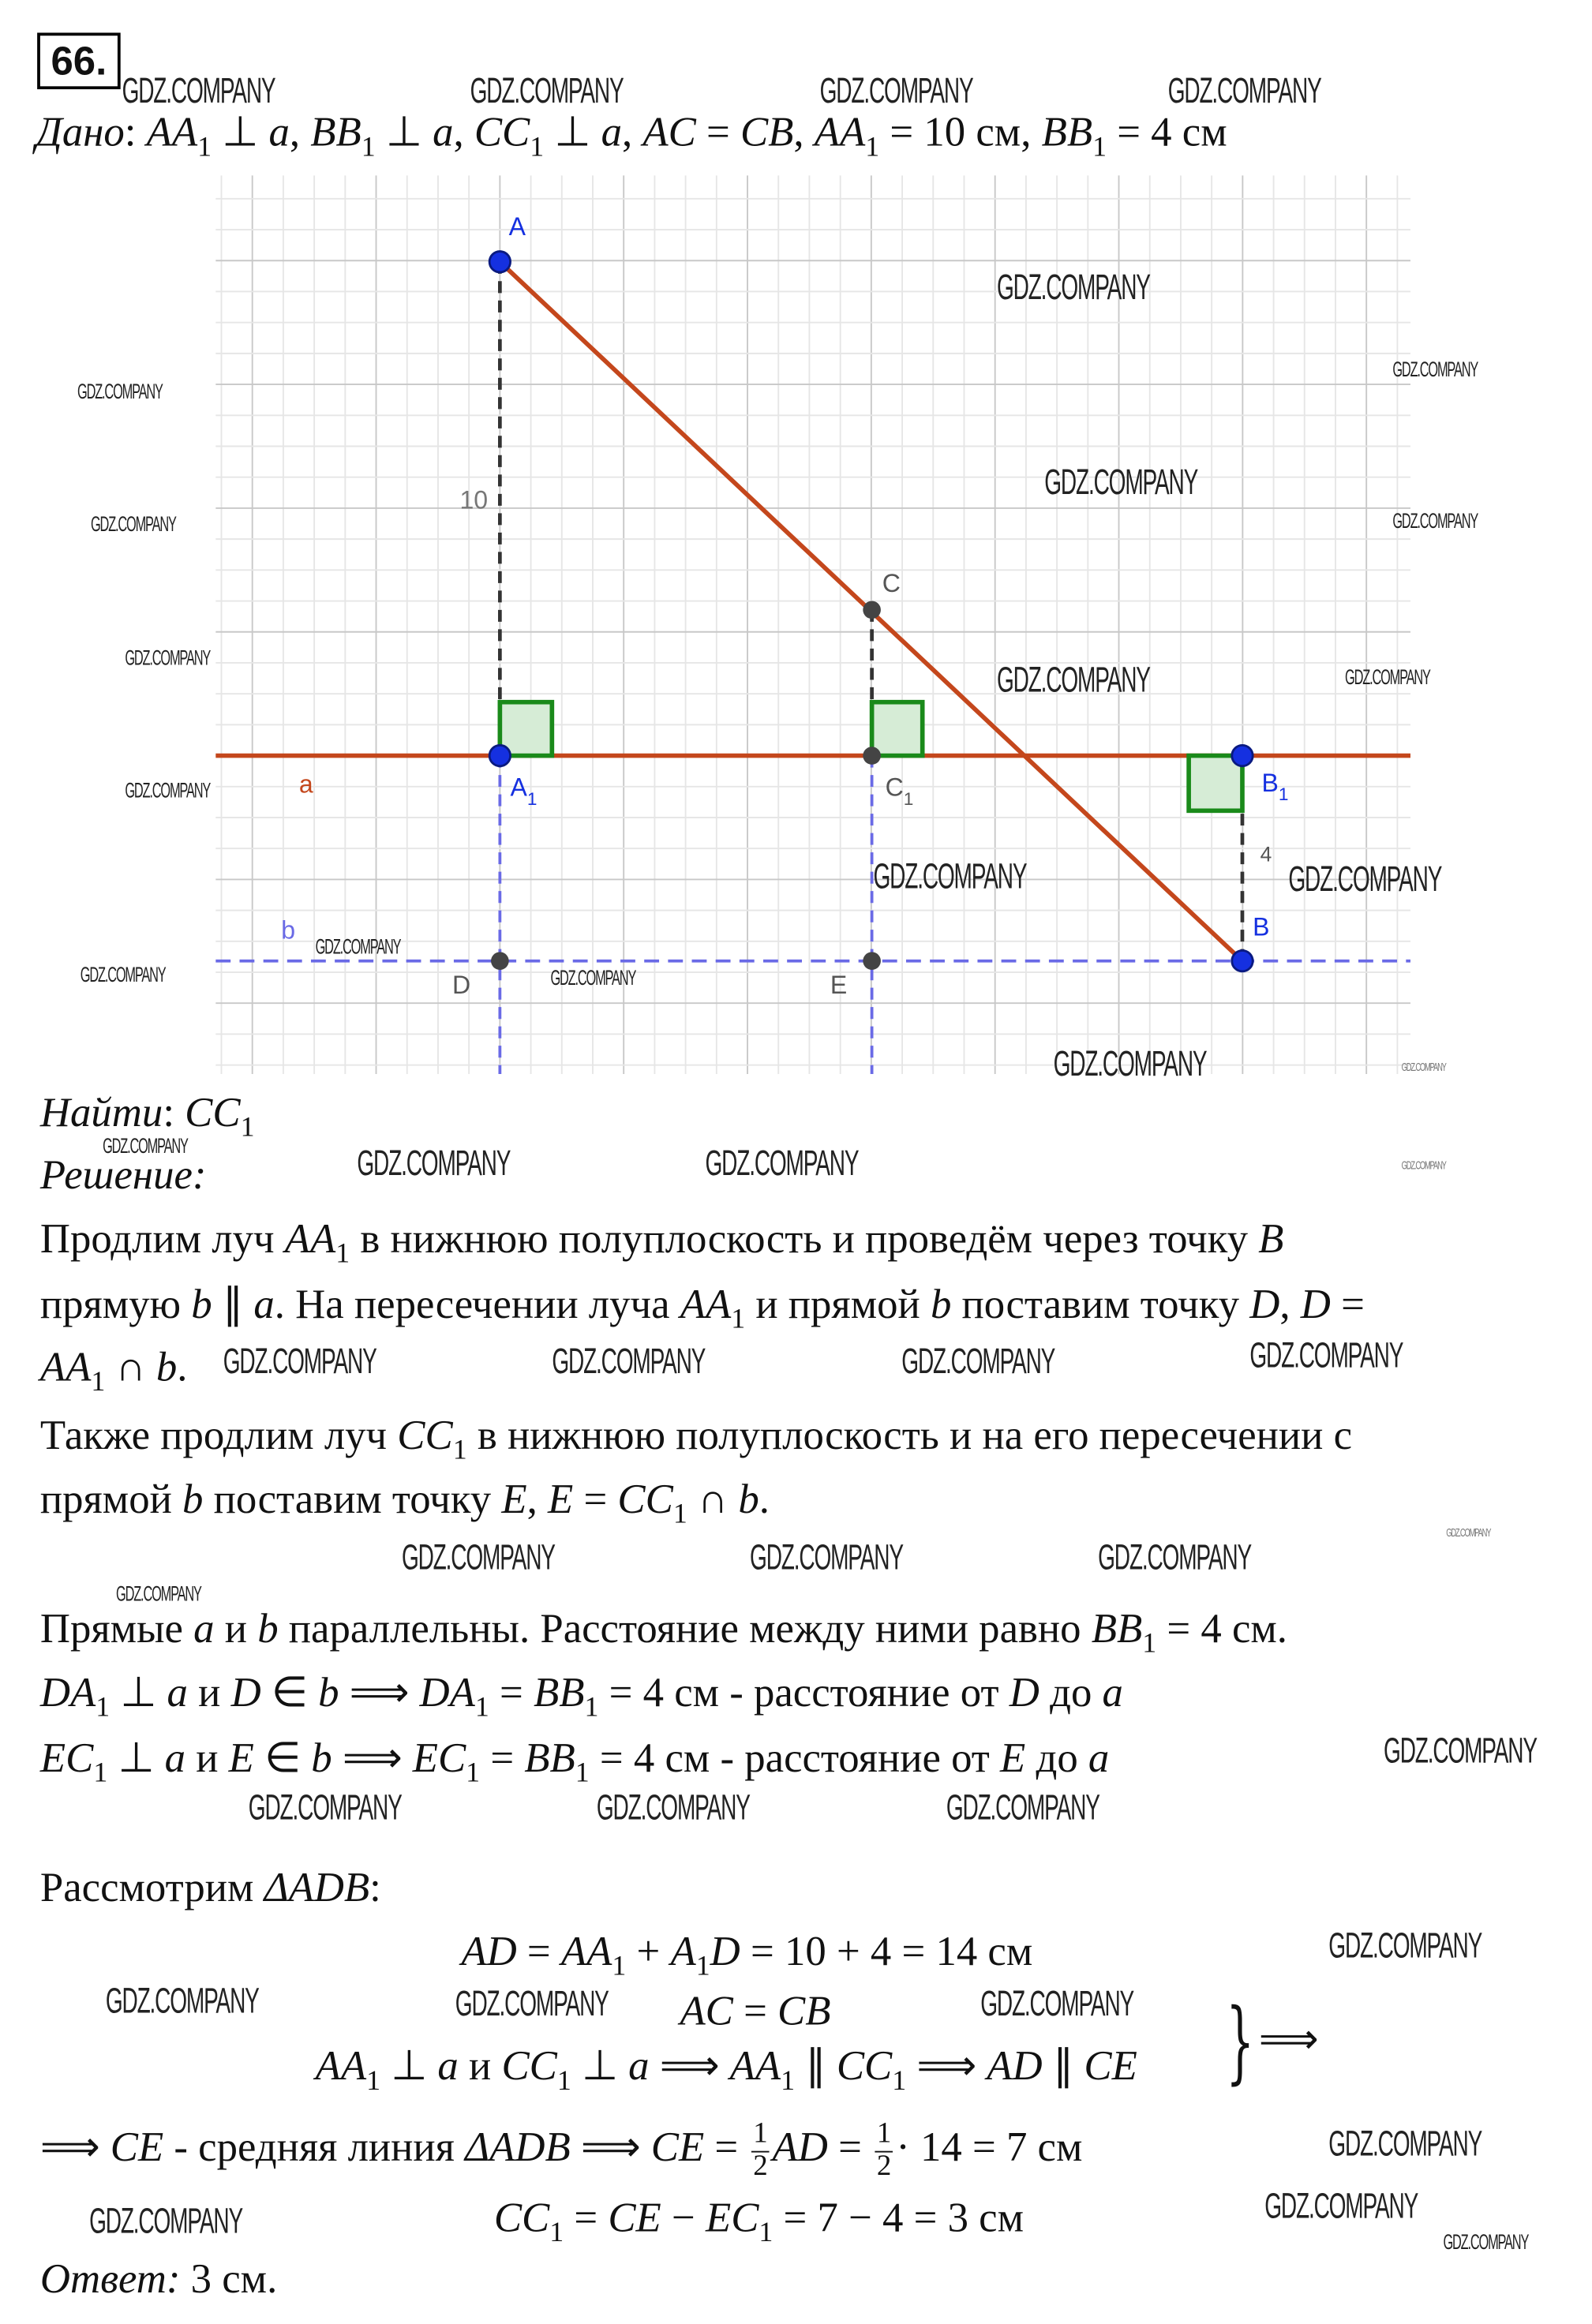  I want to click on math-symbol: EC, so click(732, 2218).